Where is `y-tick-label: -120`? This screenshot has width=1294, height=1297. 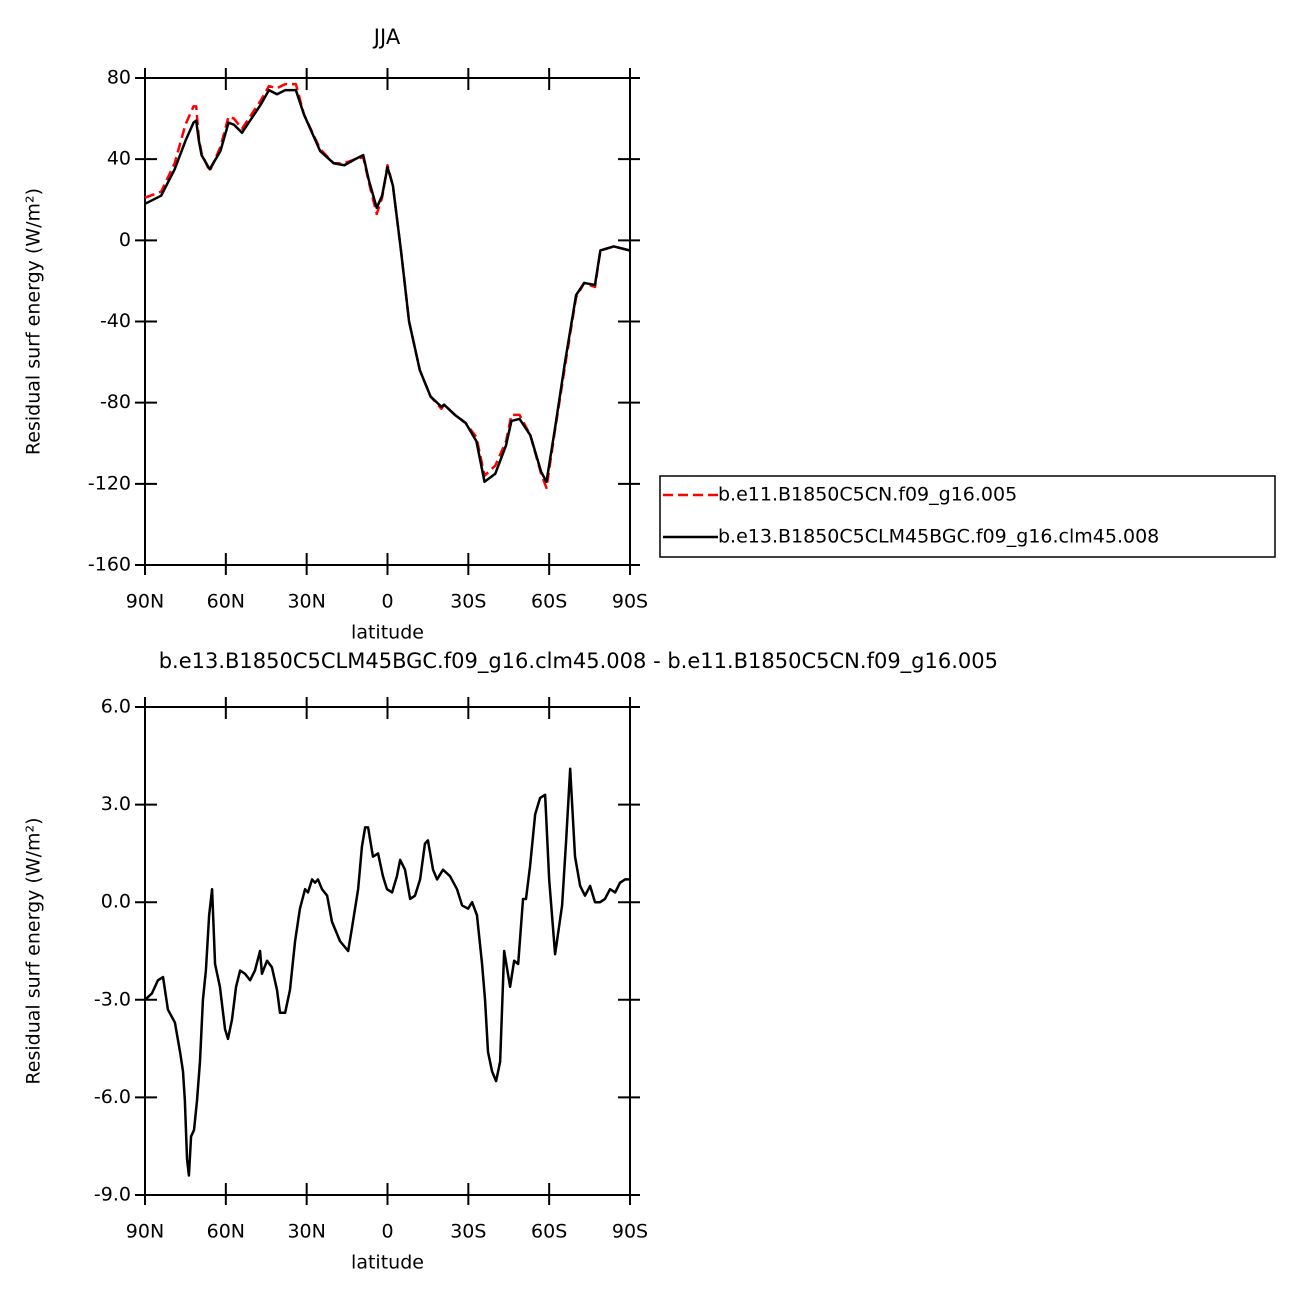 y-tick-label: -120 is located at coordinates (109, 483).